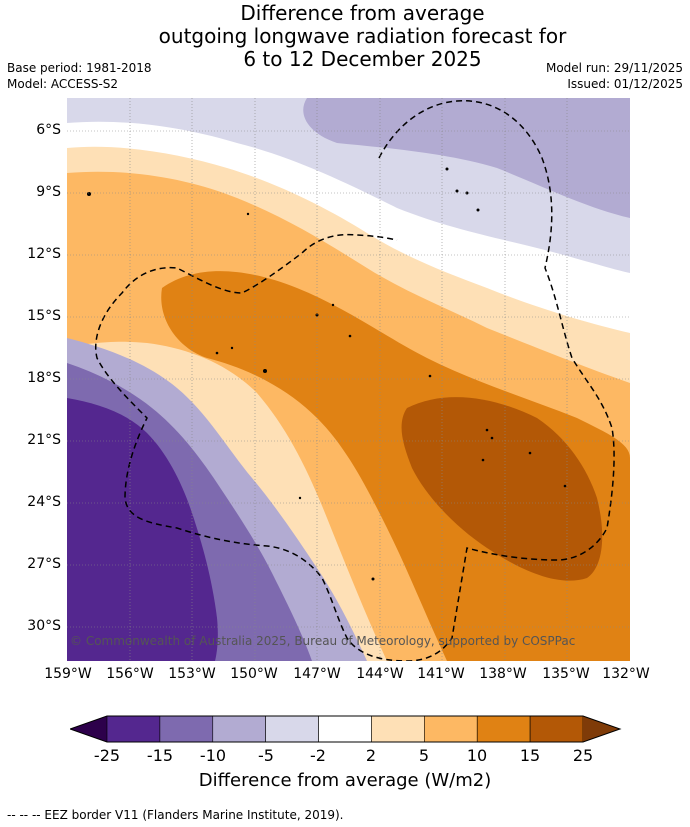 The image size is (690, 827). Describe the element at coordinates (477, 755) in the screenshot. I see `colorbar-tick: 10` at that location.